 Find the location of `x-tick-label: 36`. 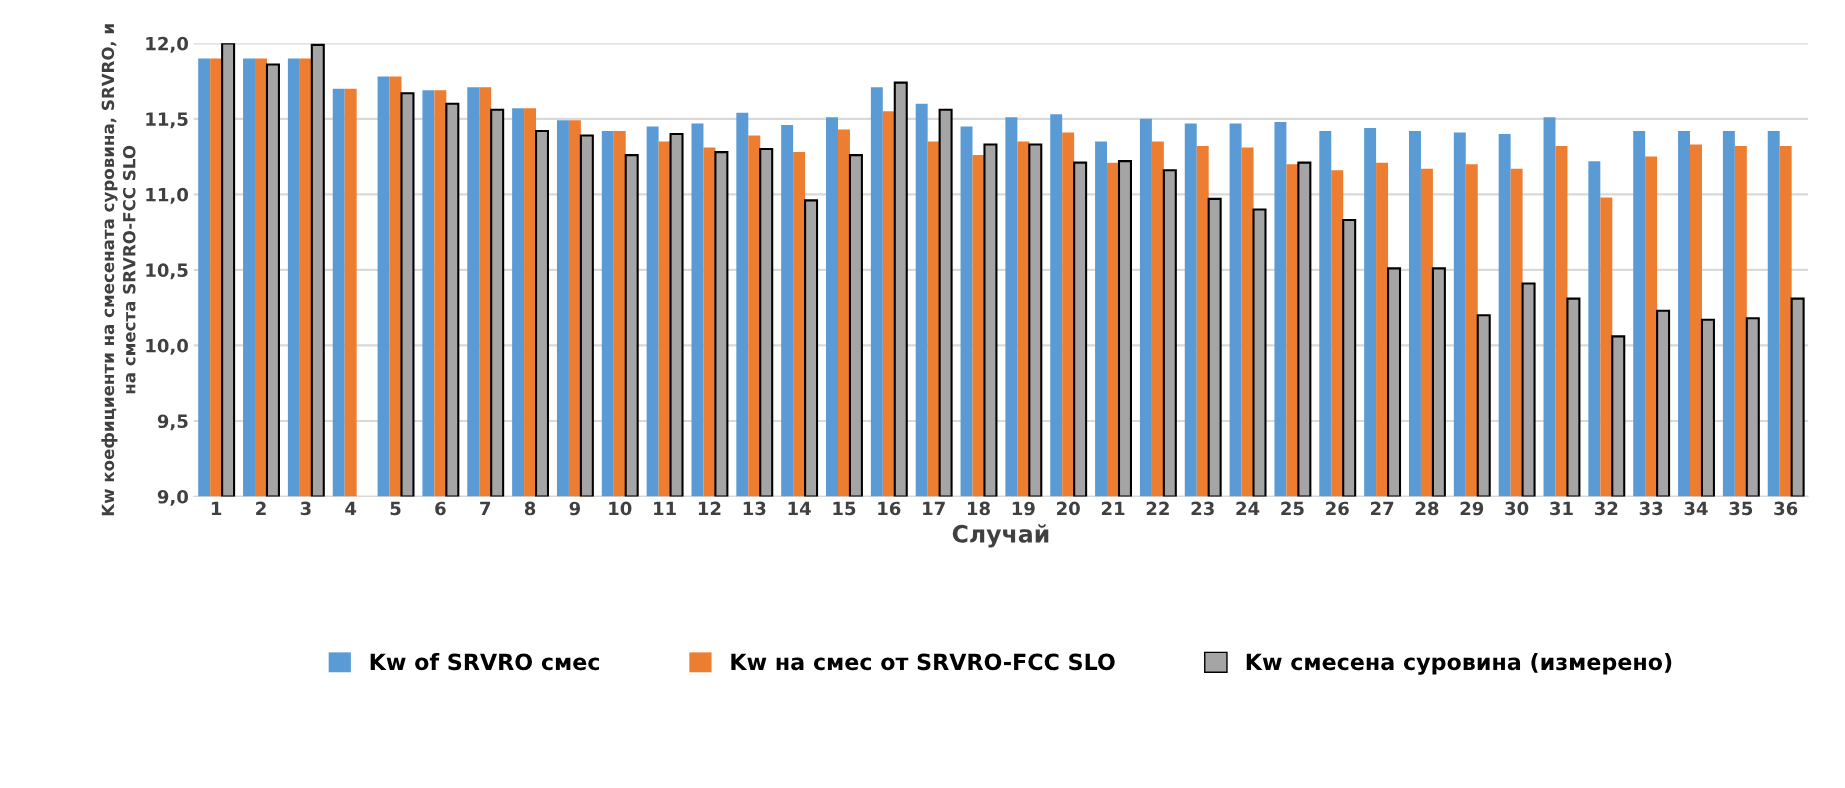

x-tick-label: 36 is located at coordinates (1786, 508).